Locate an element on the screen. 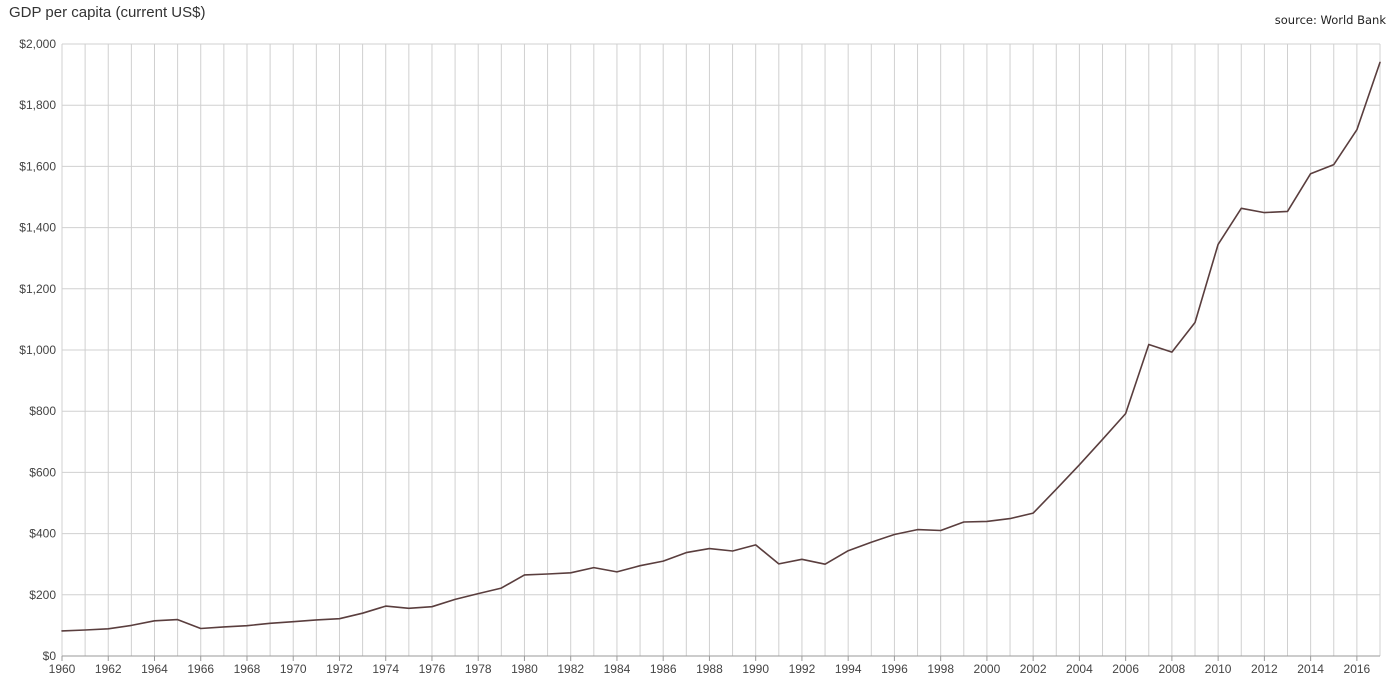 This screenshot has width=1400, height=680. x-tick-label: 1976 is located at coordinates (432, 669).